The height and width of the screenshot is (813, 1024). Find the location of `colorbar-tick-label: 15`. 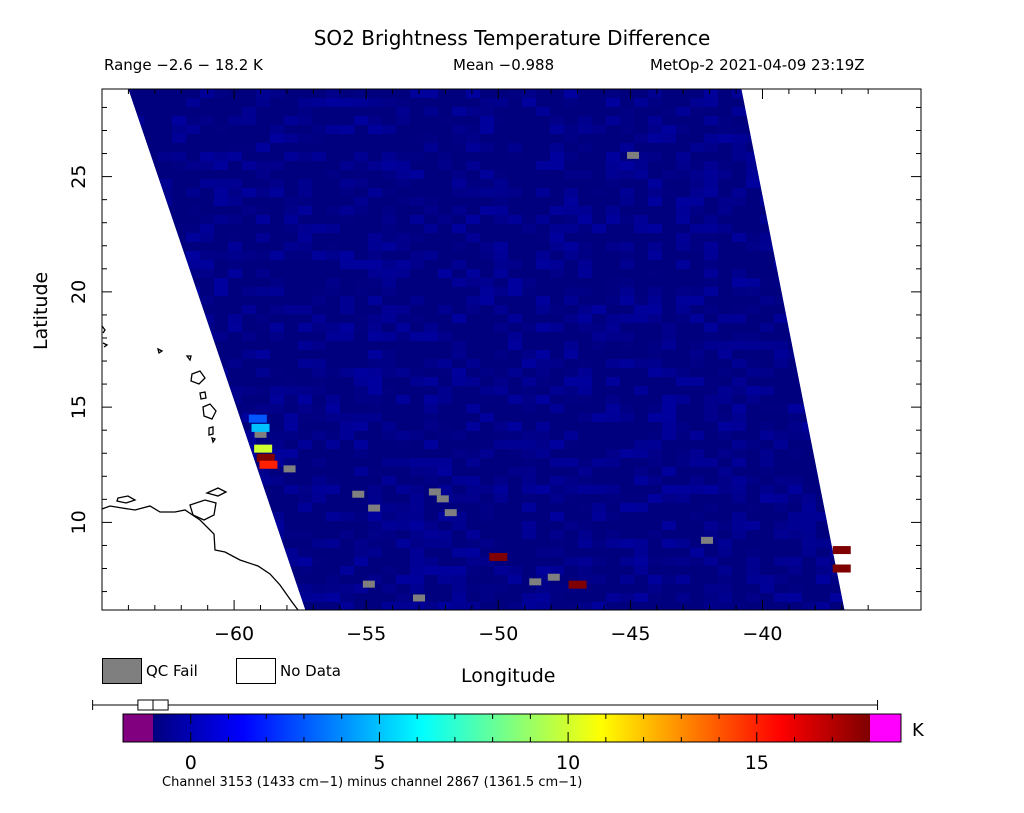

colorbar-tick-label: 15 is located at coordinates (757, 763).